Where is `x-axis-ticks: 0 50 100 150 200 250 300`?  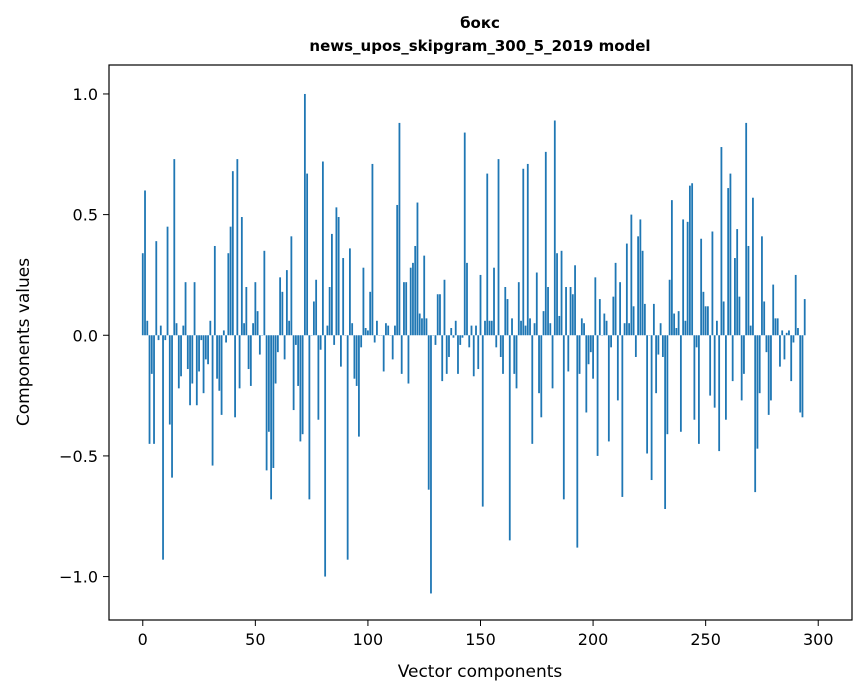
x-axis-ticks: 0 50 100 150 200 250 300 is located at coordinates (486, 634).